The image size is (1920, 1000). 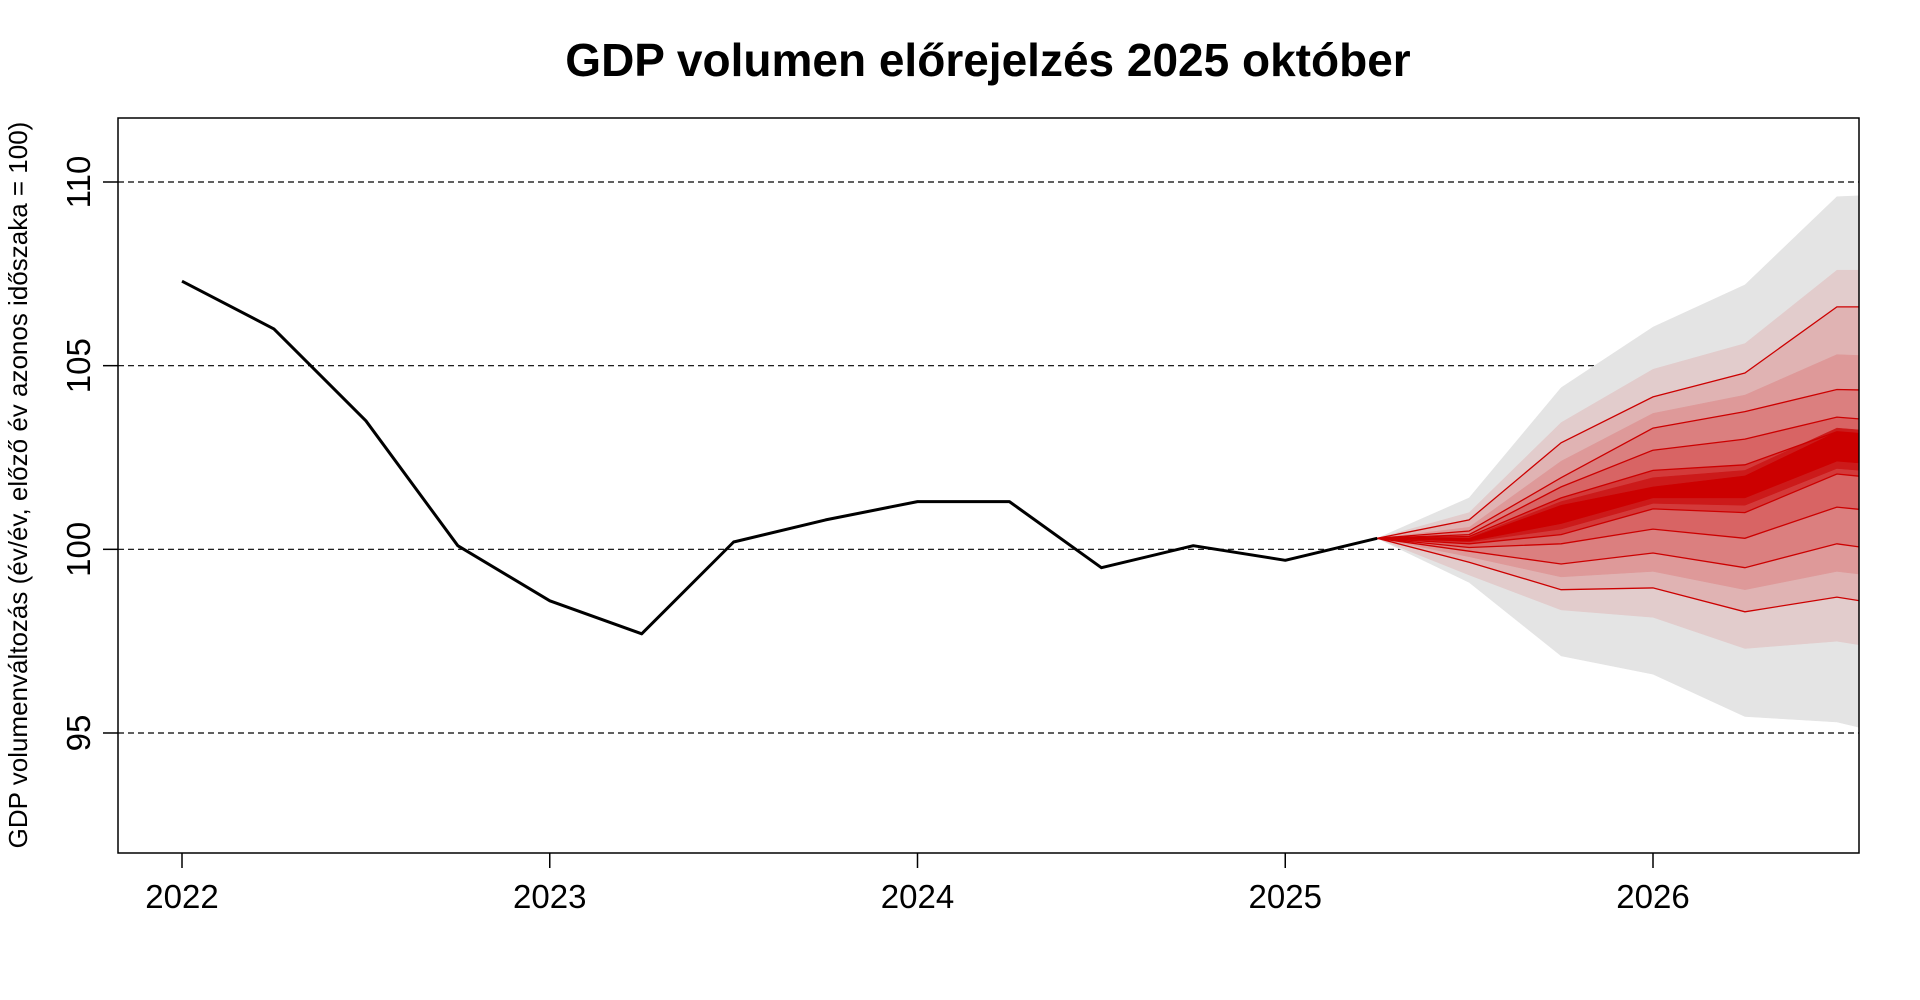 I want to click on band-core, so click(x=1618, y=486).